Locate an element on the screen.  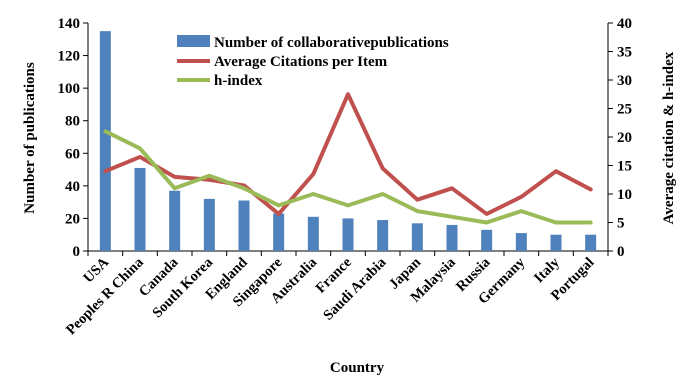
y2-tick-label: 30 is located at coordinates (624, 81).